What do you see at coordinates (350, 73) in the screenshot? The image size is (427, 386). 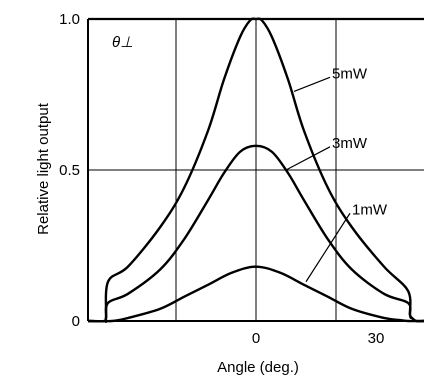 I see `annotation-label-5mw: 5mW` at bounding box center [350, 73].